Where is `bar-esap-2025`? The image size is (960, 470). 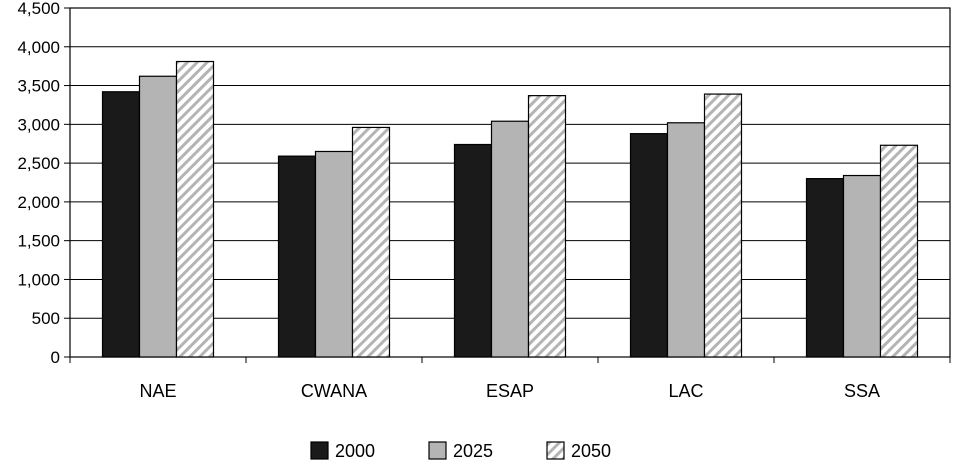 bar-esap-2025 is located at coordinates (510, 239).